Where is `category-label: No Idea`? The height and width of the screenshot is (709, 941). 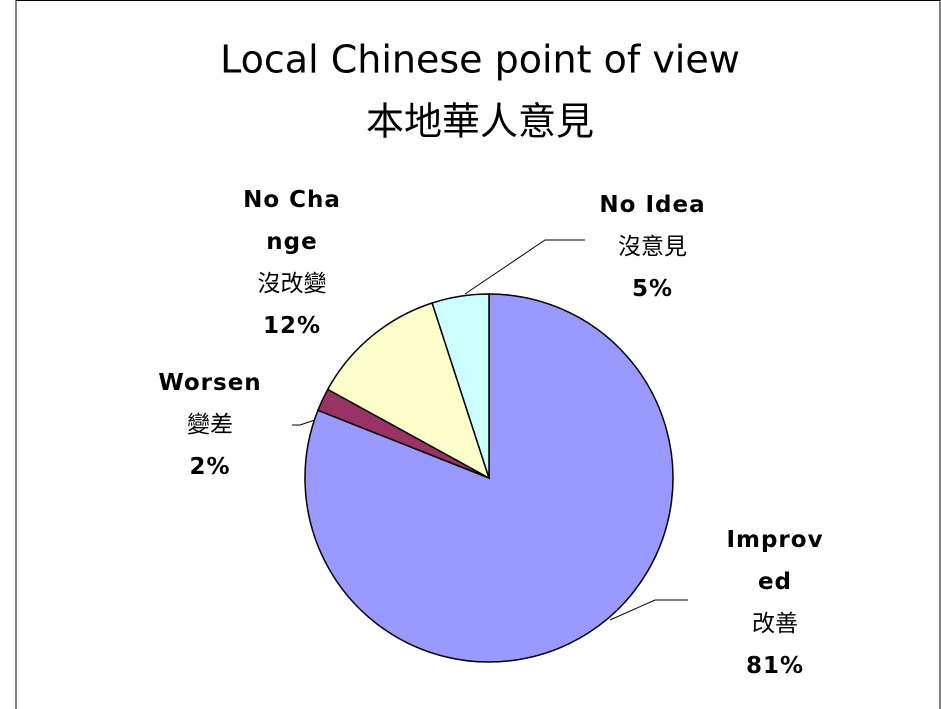 category-label: No Idea is located at coordinates (652, 205).